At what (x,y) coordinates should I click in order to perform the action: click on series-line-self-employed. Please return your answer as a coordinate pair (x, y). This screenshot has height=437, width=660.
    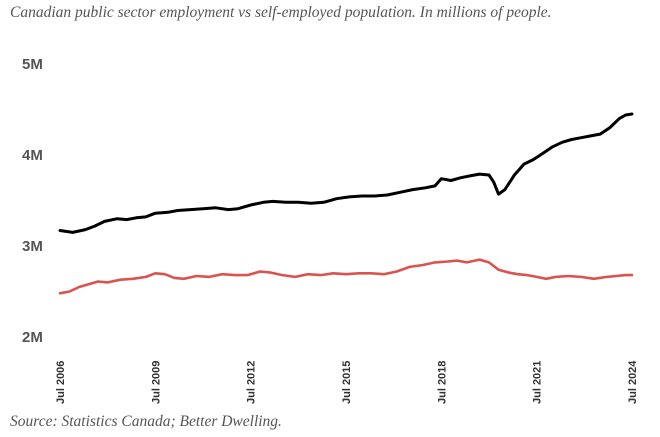
    Looking at the image, I should click on (346, 276).